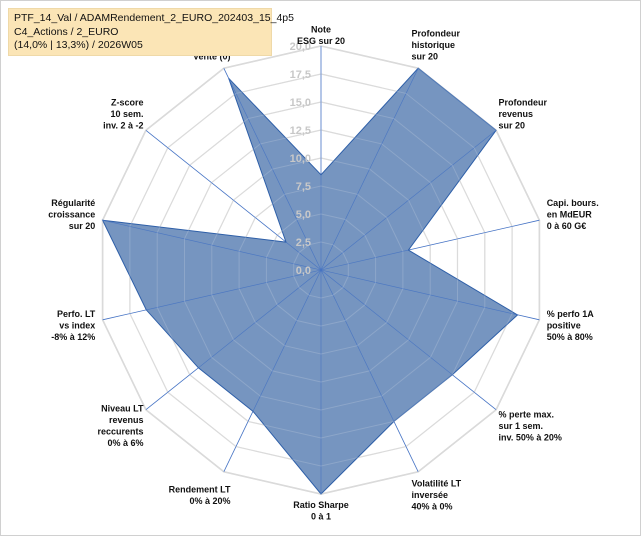 Image resolution: width=641 pixels, height=536 pixels. What do you see at coordinates (321, 511) in the screenshot?
I see `axis-label: Ratio Sharpe 0 à 1` at bounding box center [321, 511].